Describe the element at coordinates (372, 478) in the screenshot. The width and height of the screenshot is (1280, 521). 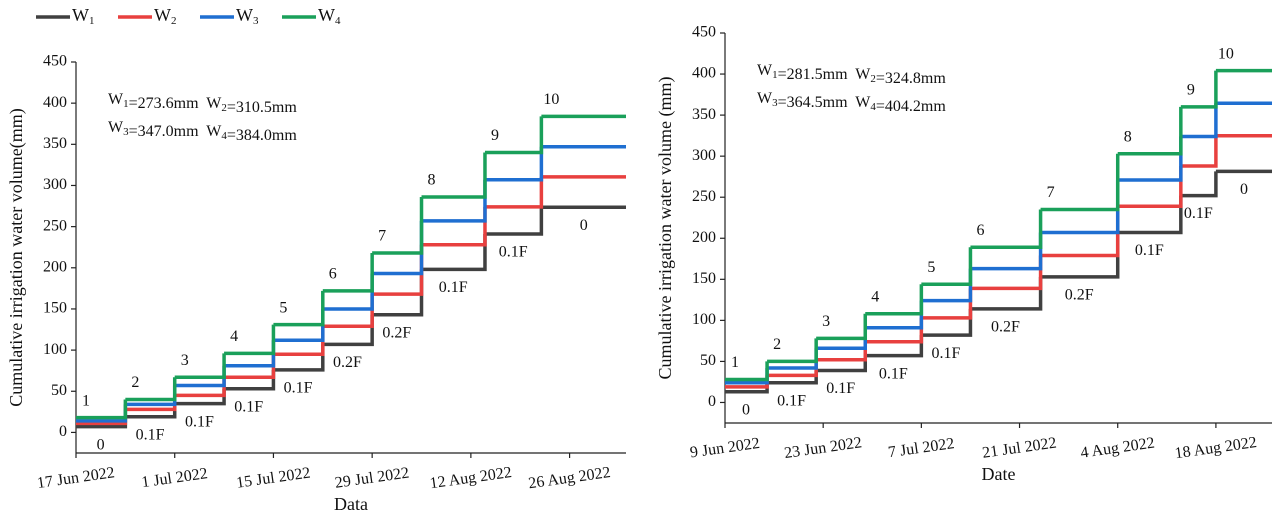
I see `x-tick-label: 29 Jul 2022` at that location.